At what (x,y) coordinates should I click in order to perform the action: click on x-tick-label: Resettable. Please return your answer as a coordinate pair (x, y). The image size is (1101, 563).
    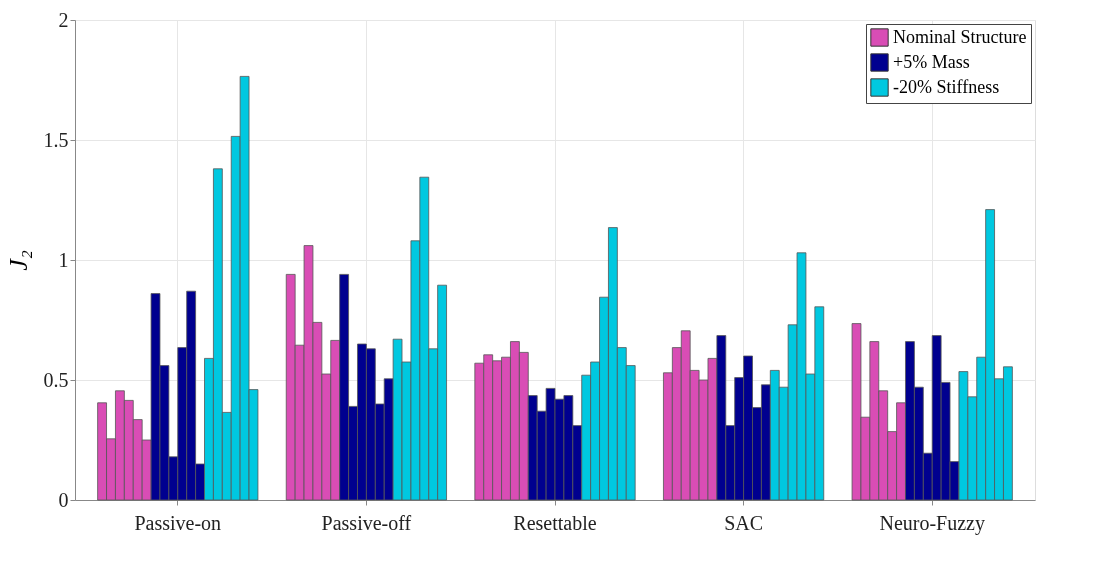
    Looking at the image, I should click on (555, 522).